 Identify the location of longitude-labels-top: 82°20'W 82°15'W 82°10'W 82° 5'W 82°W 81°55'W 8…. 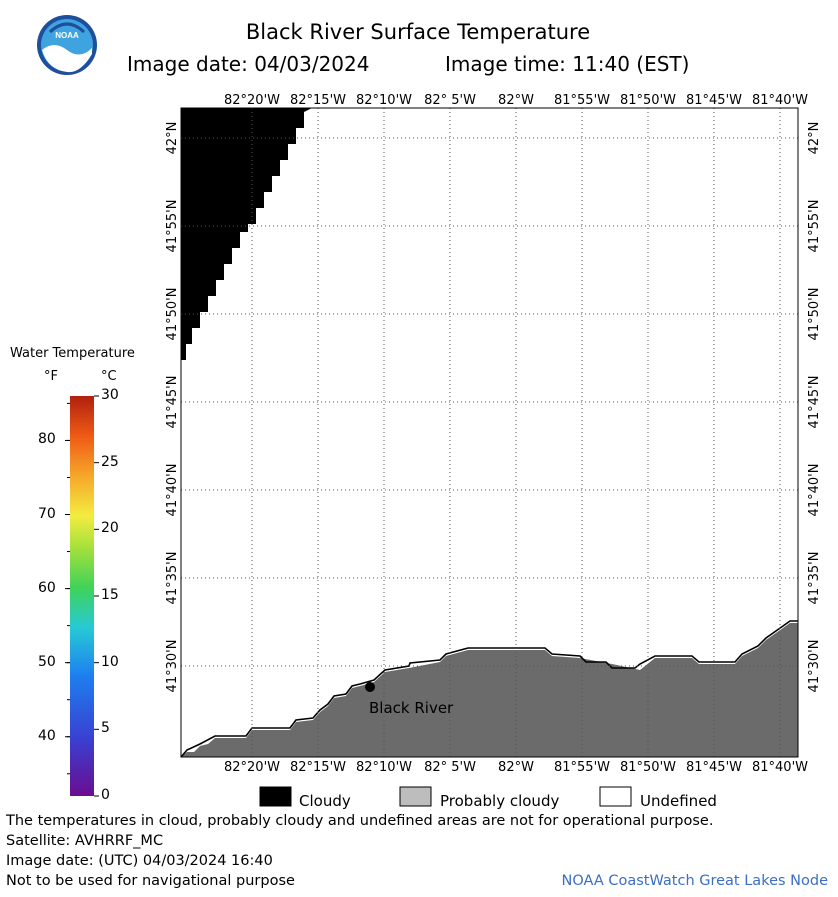
(516, 100).